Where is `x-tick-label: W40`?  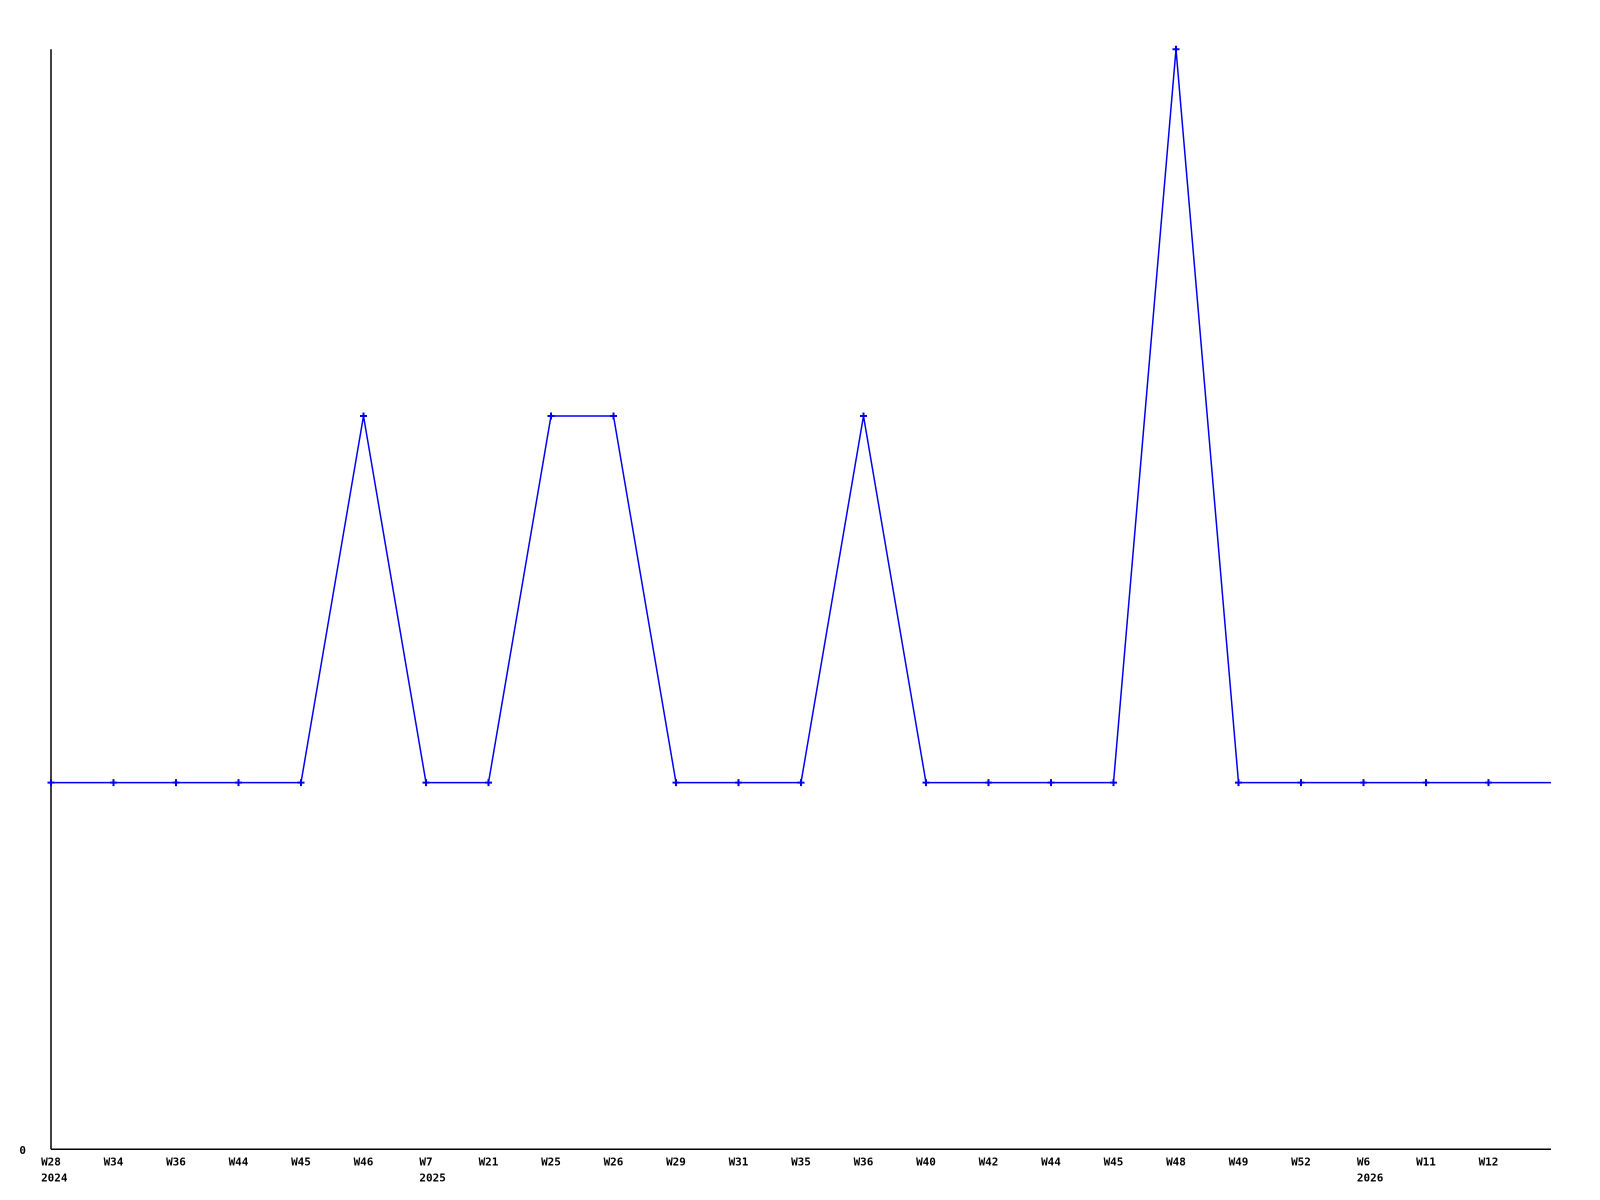
x-tick-label: W40 is located at coordinates (926, 1162).